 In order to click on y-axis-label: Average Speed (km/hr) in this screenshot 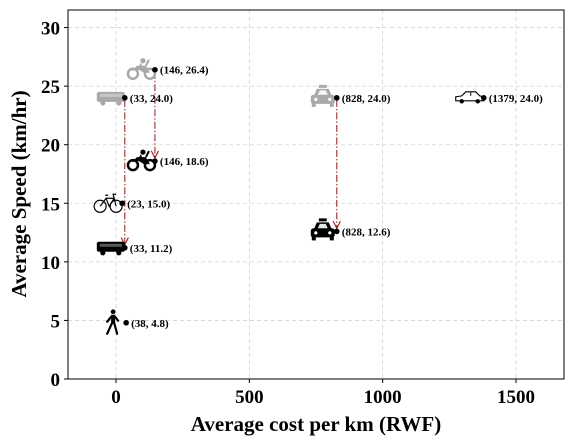, I will do `click(19, 193)`.